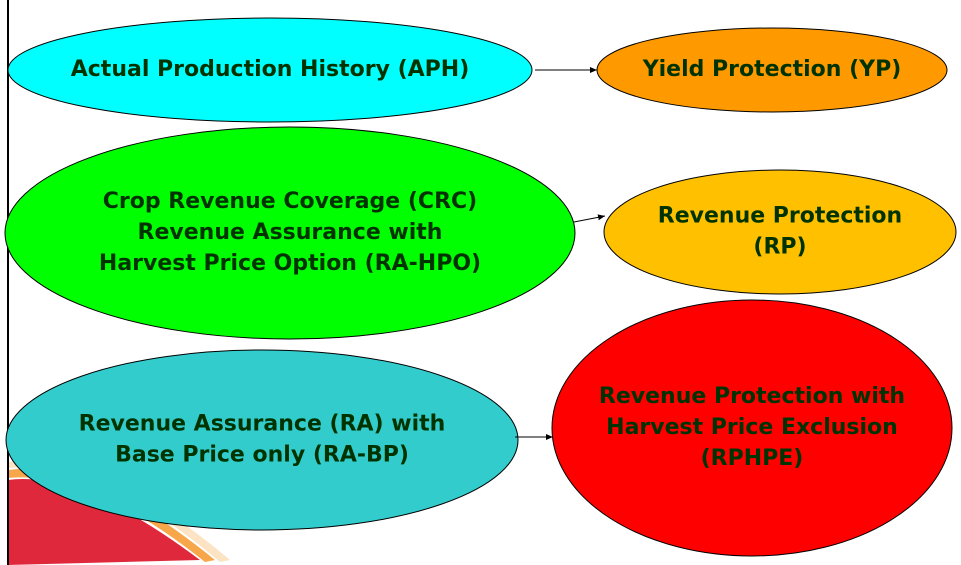 This screenshot has height=565, width=961. Describe the element at coordinates (780, 216) in the screenshot. I see `node-label: Revenue Protection` at that location.